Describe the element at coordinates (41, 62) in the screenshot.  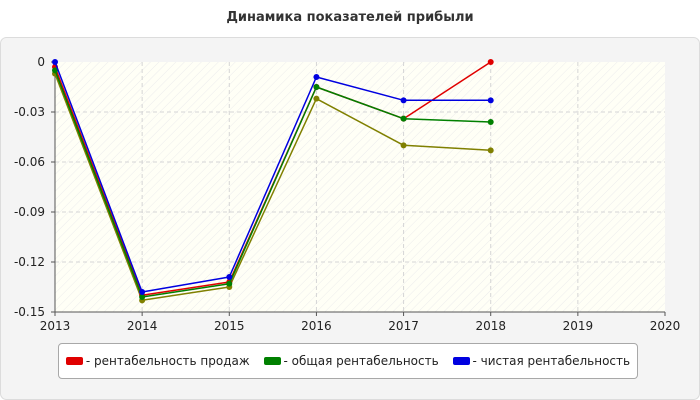
I see `y-tick-label: 0` at that location.